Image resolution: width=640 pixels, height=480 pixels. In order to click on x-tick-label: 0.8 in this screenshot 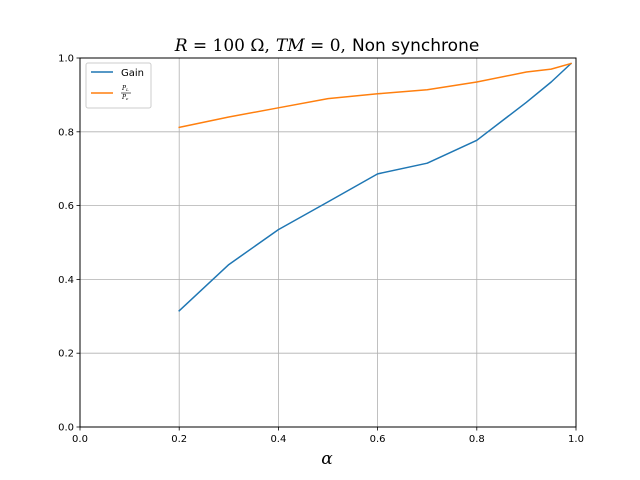, I will do `click(477, 439)`.